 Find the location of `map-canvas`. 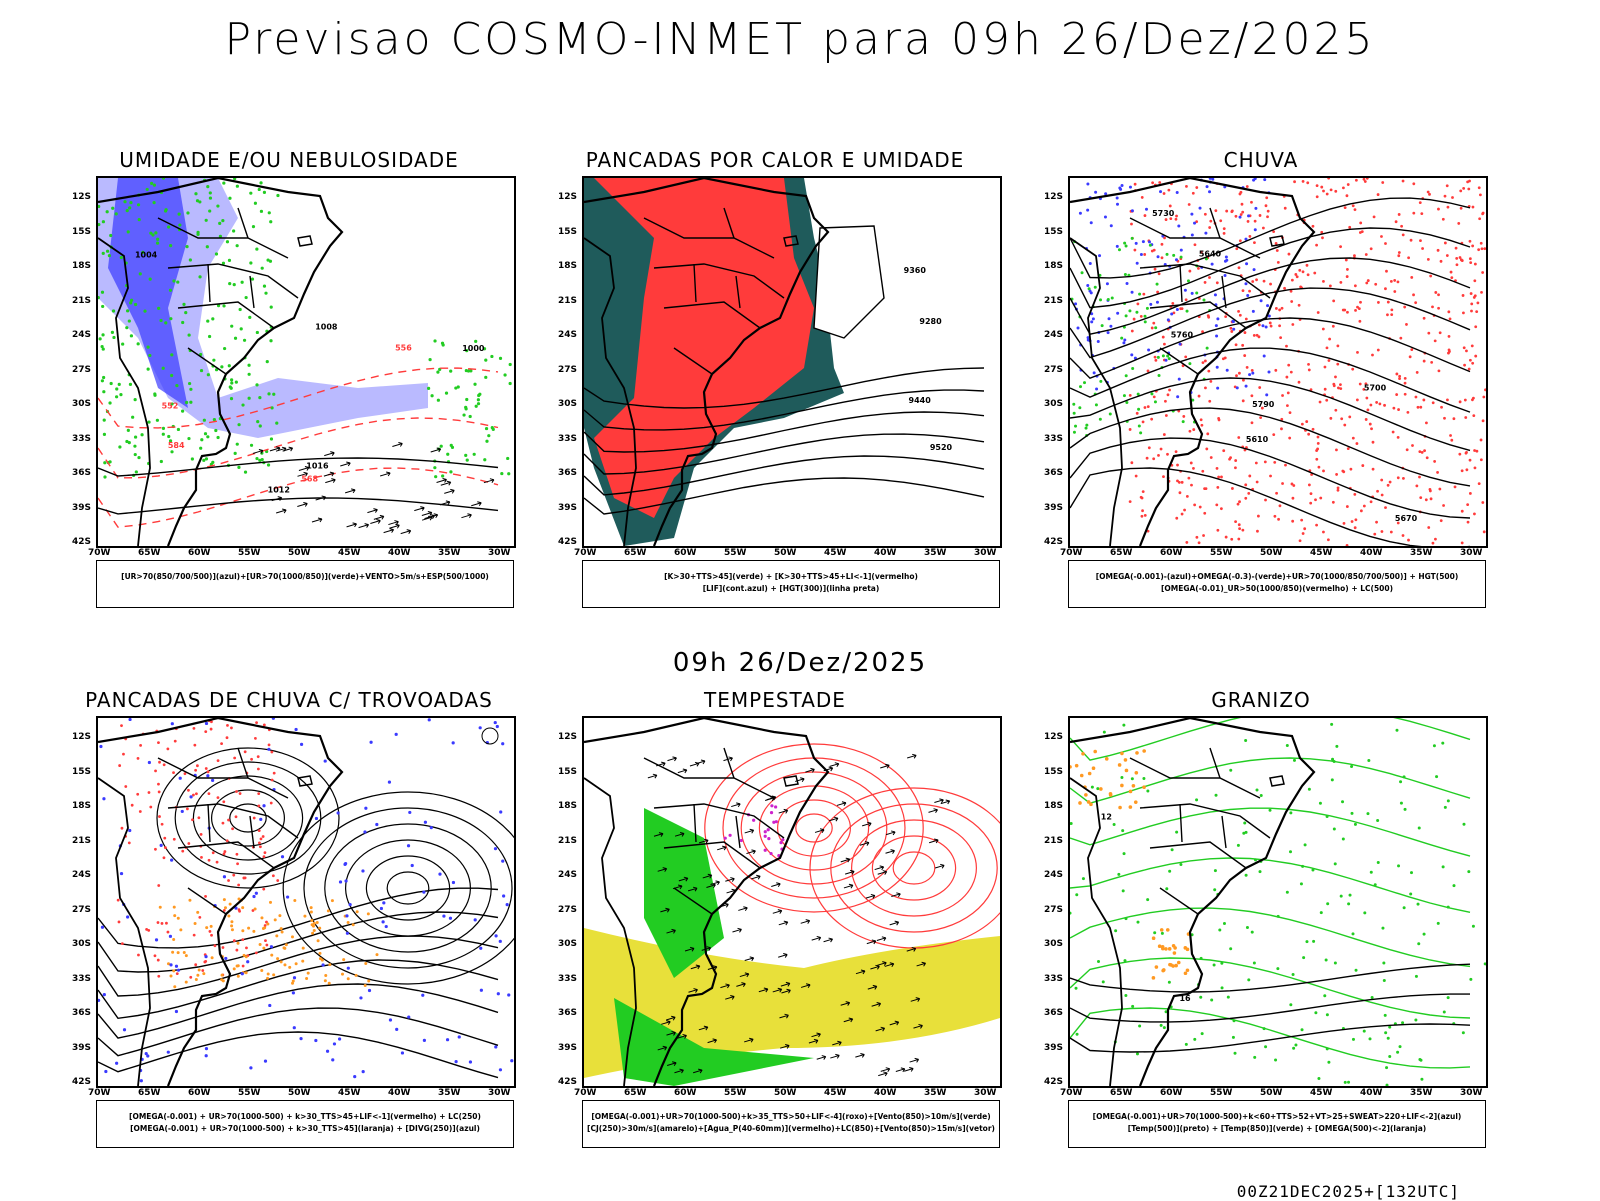

map-canvas is located at coordinates (306, 902).